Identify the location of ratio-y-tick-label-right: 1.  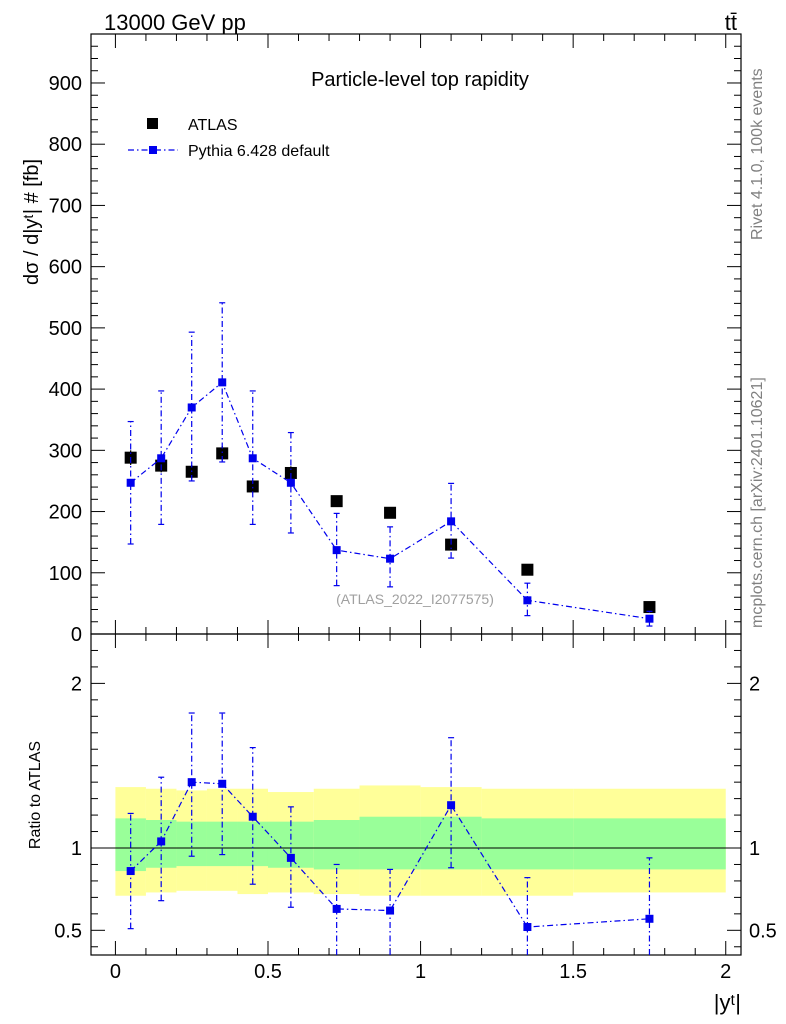
(754, 849).